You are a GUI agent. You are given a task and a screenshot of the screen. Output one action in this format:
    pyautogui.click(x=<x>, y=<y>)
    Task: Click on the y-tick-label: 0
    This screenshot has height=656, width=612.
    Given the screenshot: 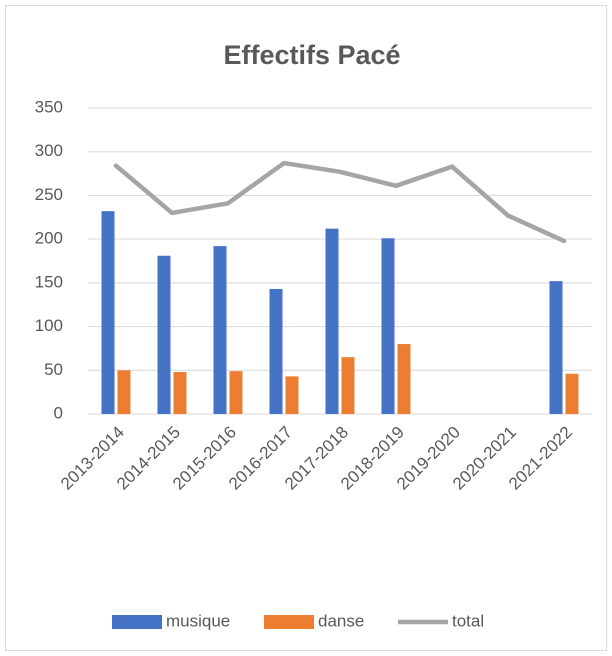 What is the action you would take?
    pyautogui.click(x=58, y=412)
    